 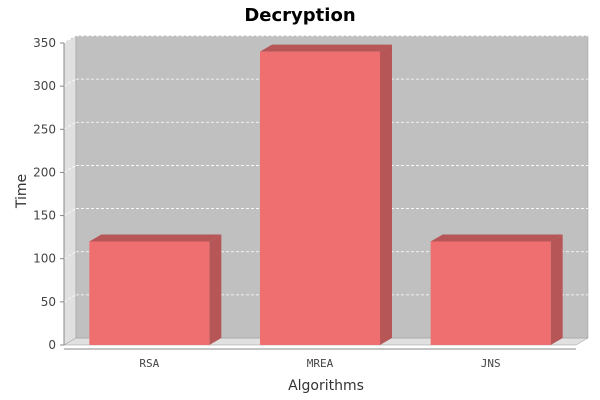 What do you see at coordinates (44, 216) in the screenshot?
I see `y-tick-label: 150` at bounding box center [44, 216].